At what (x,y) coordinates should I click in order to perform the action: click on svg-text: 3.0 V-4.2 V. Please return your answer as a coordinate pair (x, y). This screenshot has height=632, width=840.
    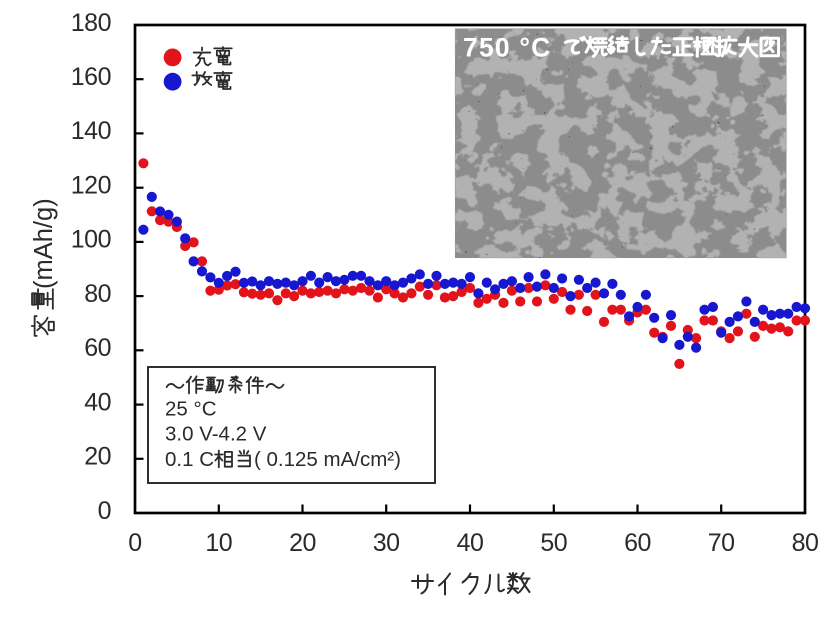
    Looking at the image, I should click on (216, 434).